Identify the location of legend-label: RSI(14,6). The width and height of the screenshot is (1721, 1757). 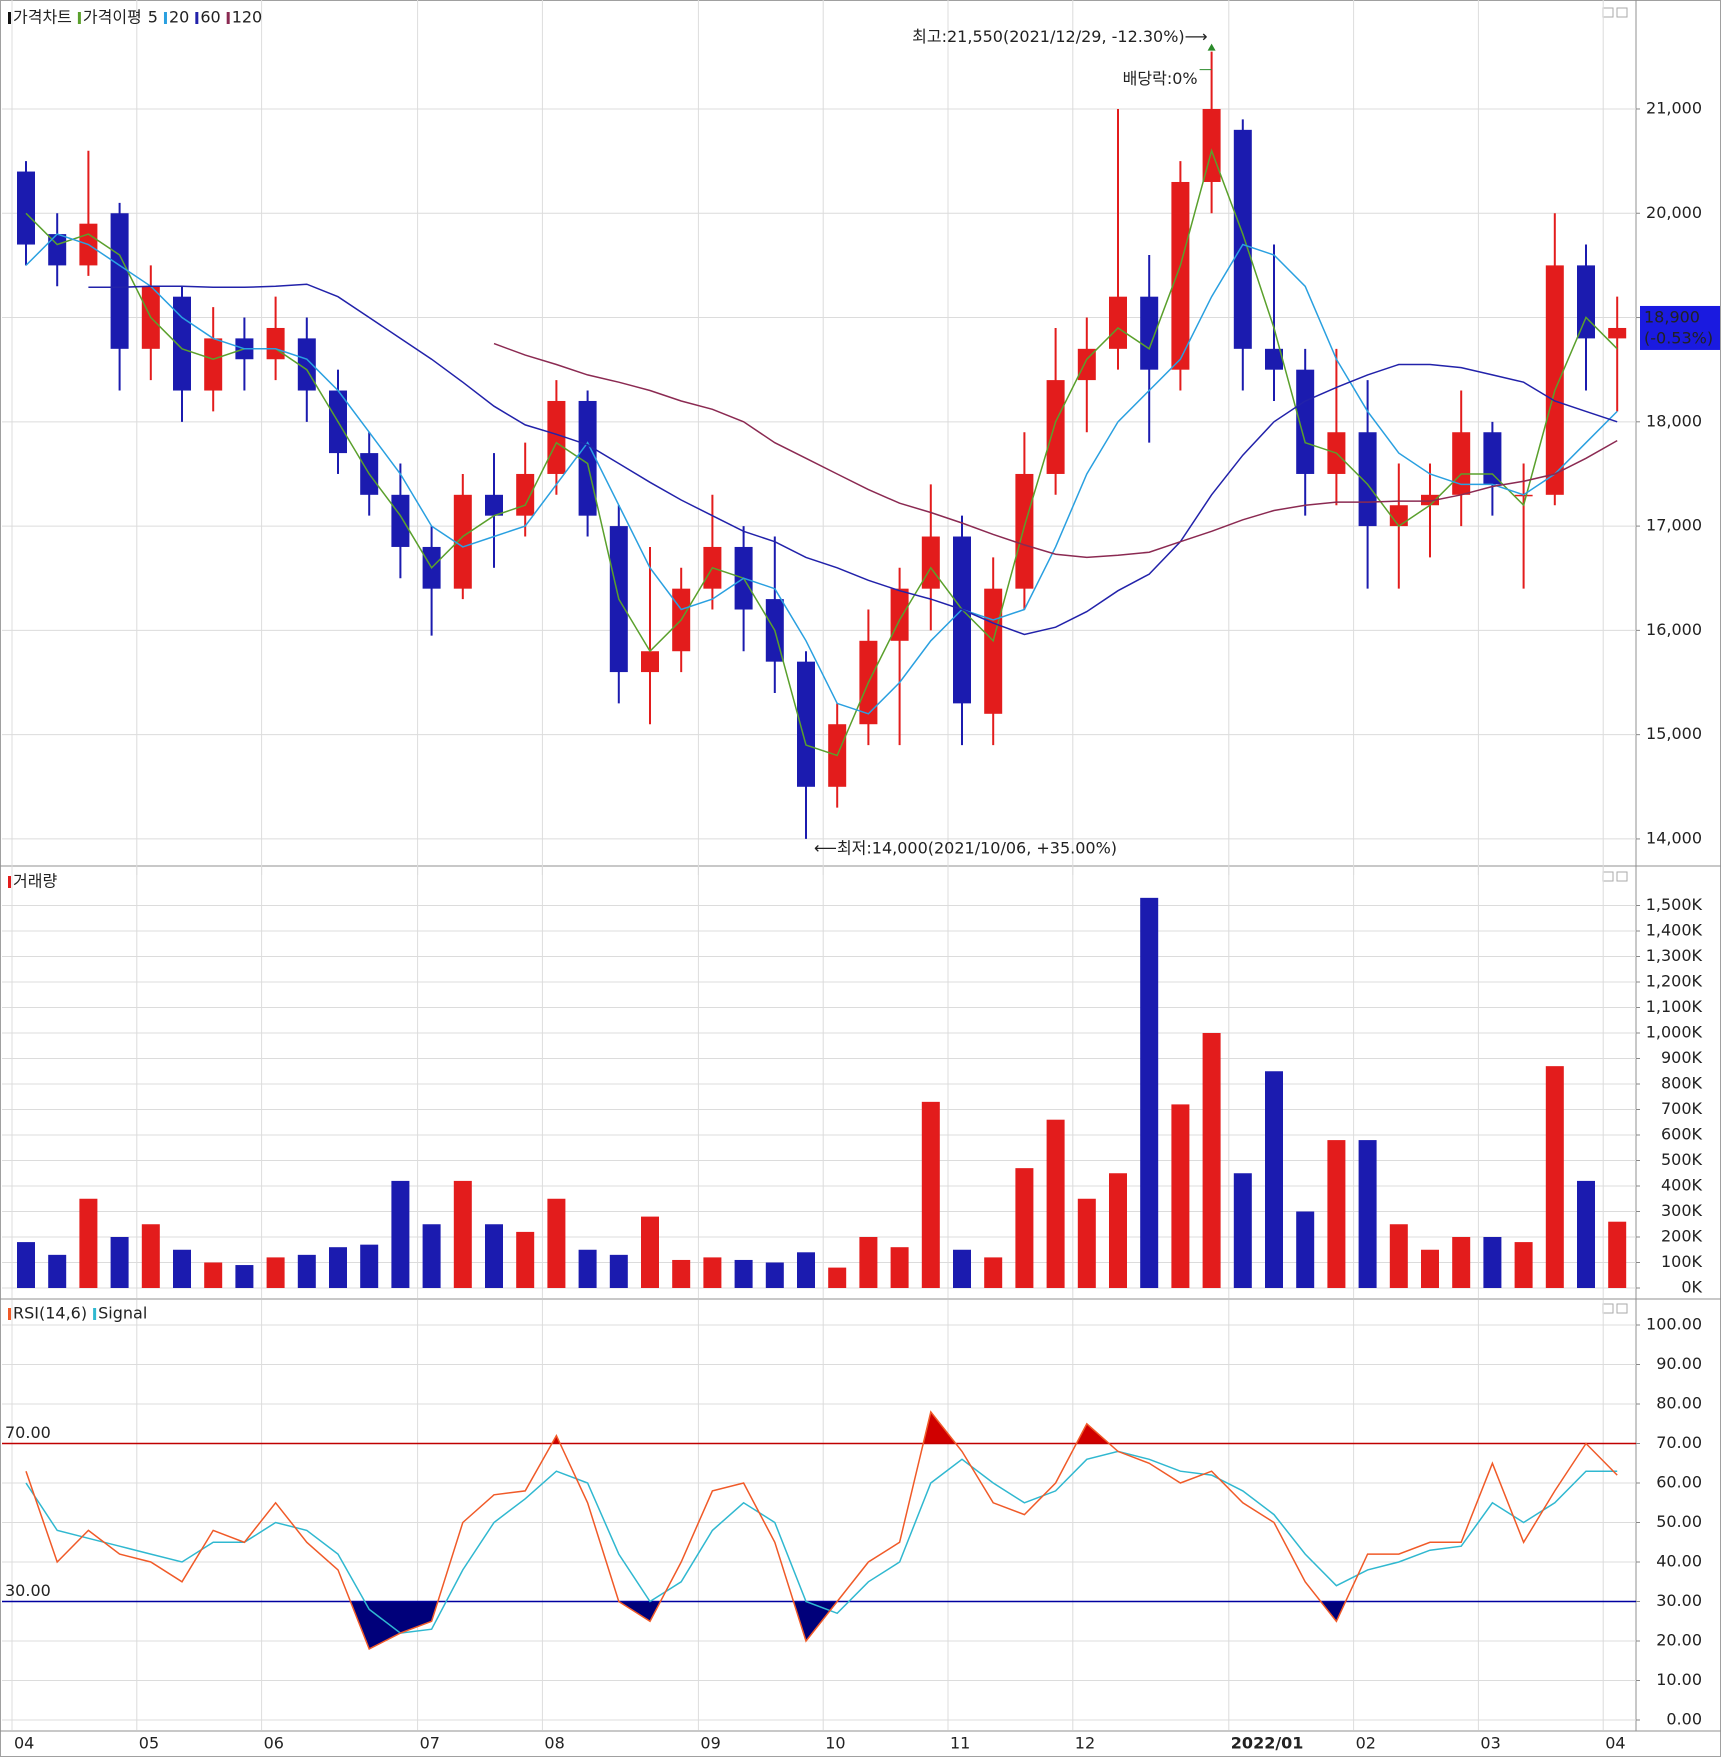
(50, 1313).